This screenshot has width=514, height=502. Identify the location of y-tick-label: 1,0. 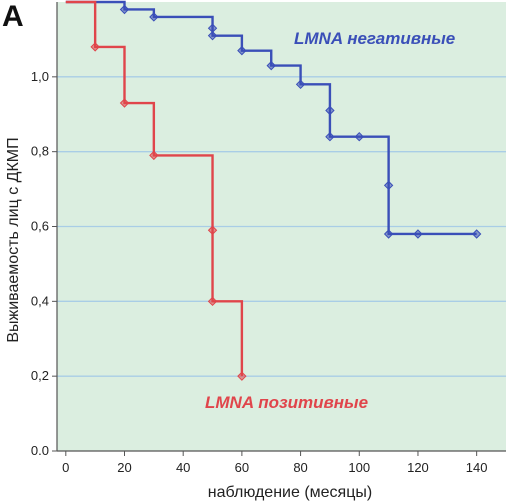
(40, 76).